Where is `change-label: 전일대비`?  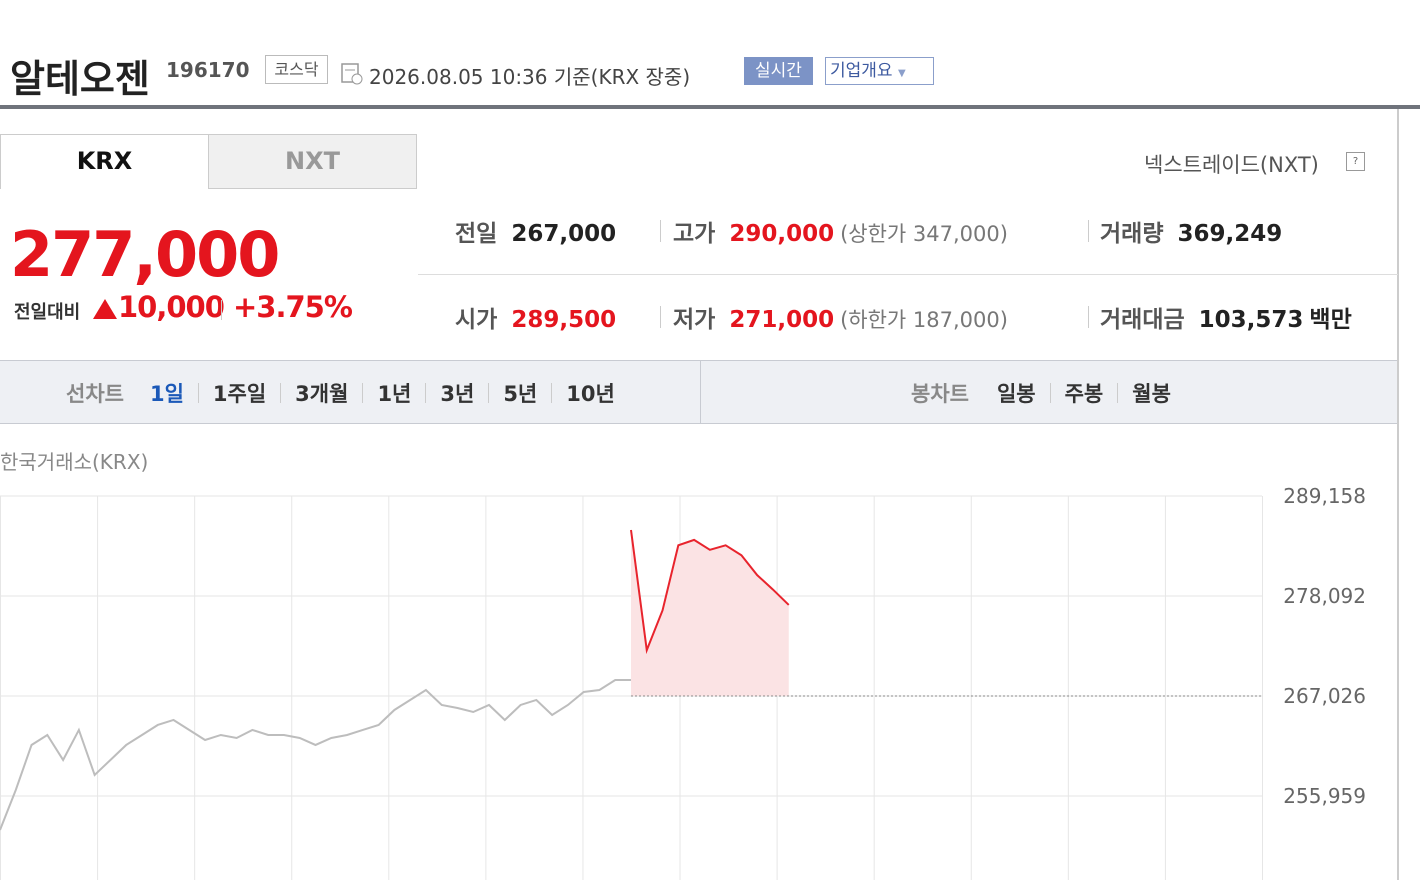
change-label: 전일대비 is located at coordinates (47, 312).